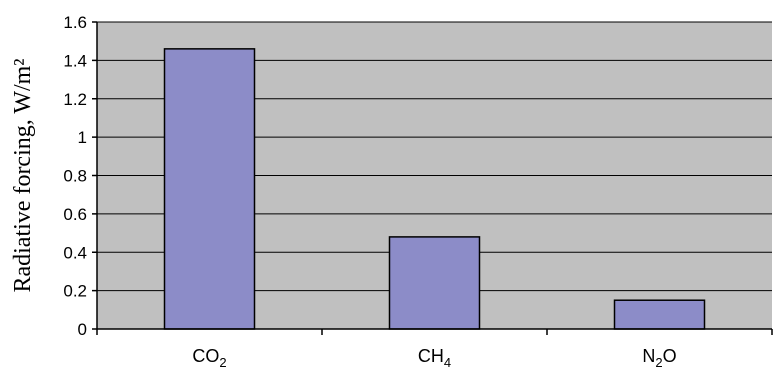  I want to click on x-tick-label: CO2, so click(209, 358).